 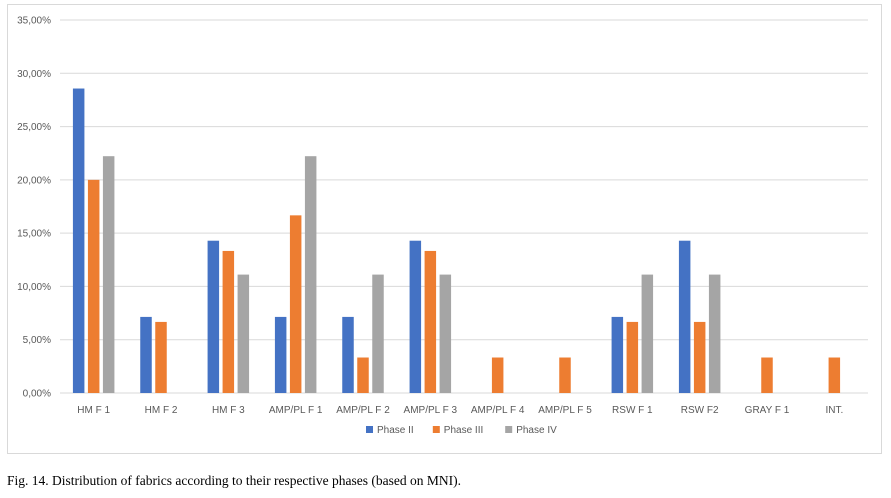 I want to click on x-tick-label: AMP/PL F 5, so click(x=565, y=410).